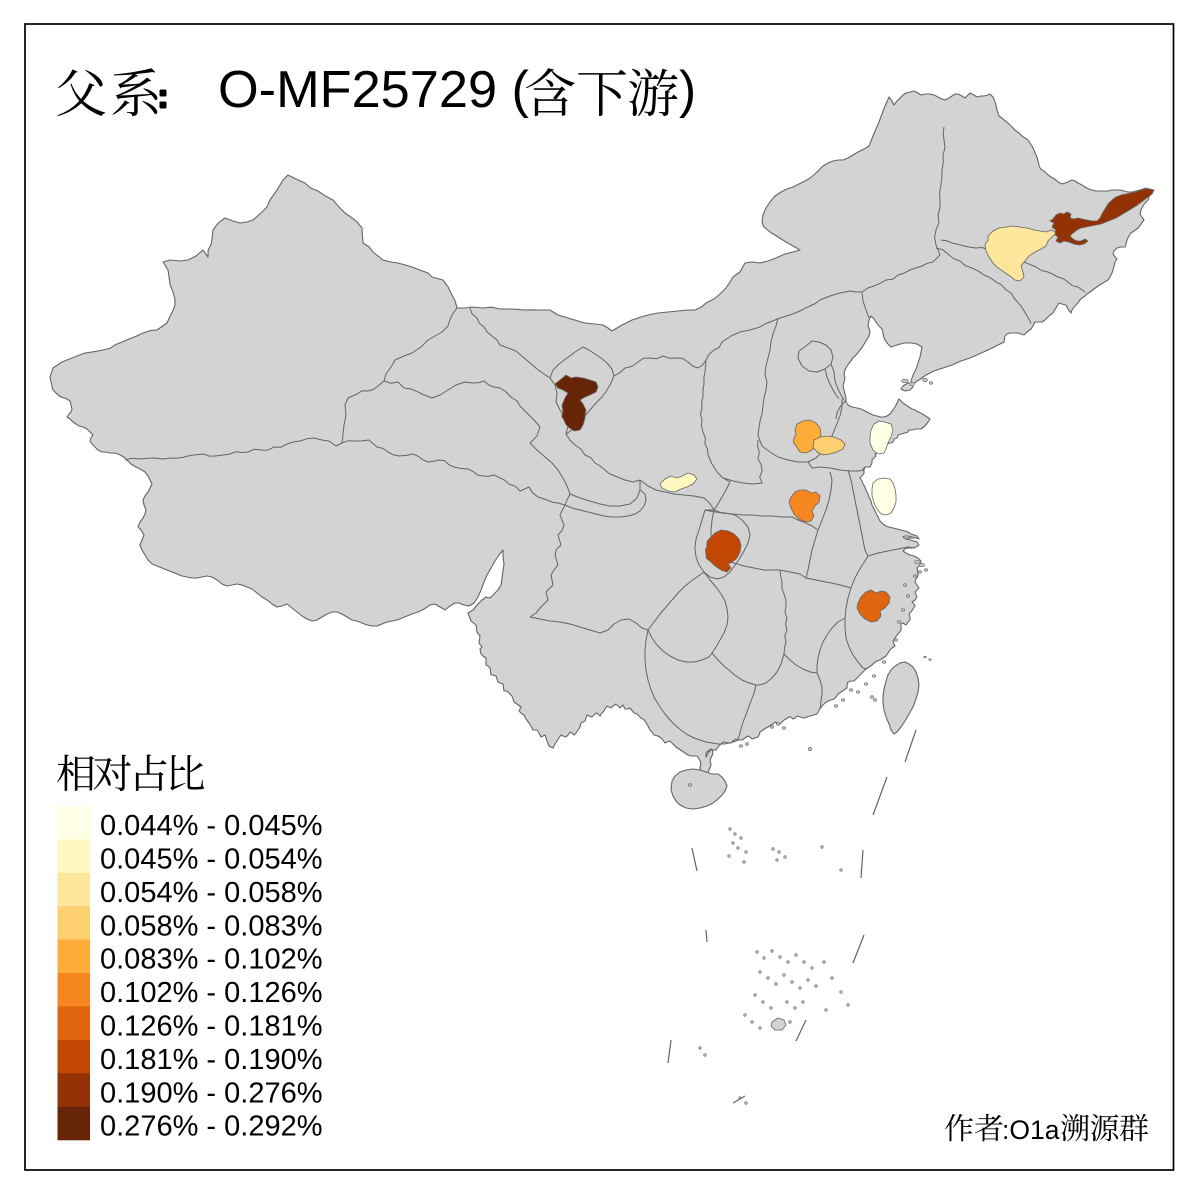 This screenshot has height=1200, width=1200. What do you see at coordinates (211, 860) in the screenshot?
I see `svg-text: 0.045% - 0.054%` at bounding box center [211, 860].